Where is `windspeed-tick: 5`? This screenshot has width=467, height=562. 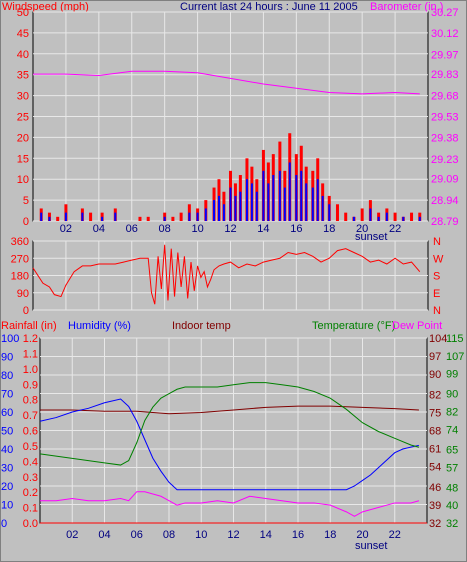 windspeed-tick: 5 is located at coordinates (26, 201).